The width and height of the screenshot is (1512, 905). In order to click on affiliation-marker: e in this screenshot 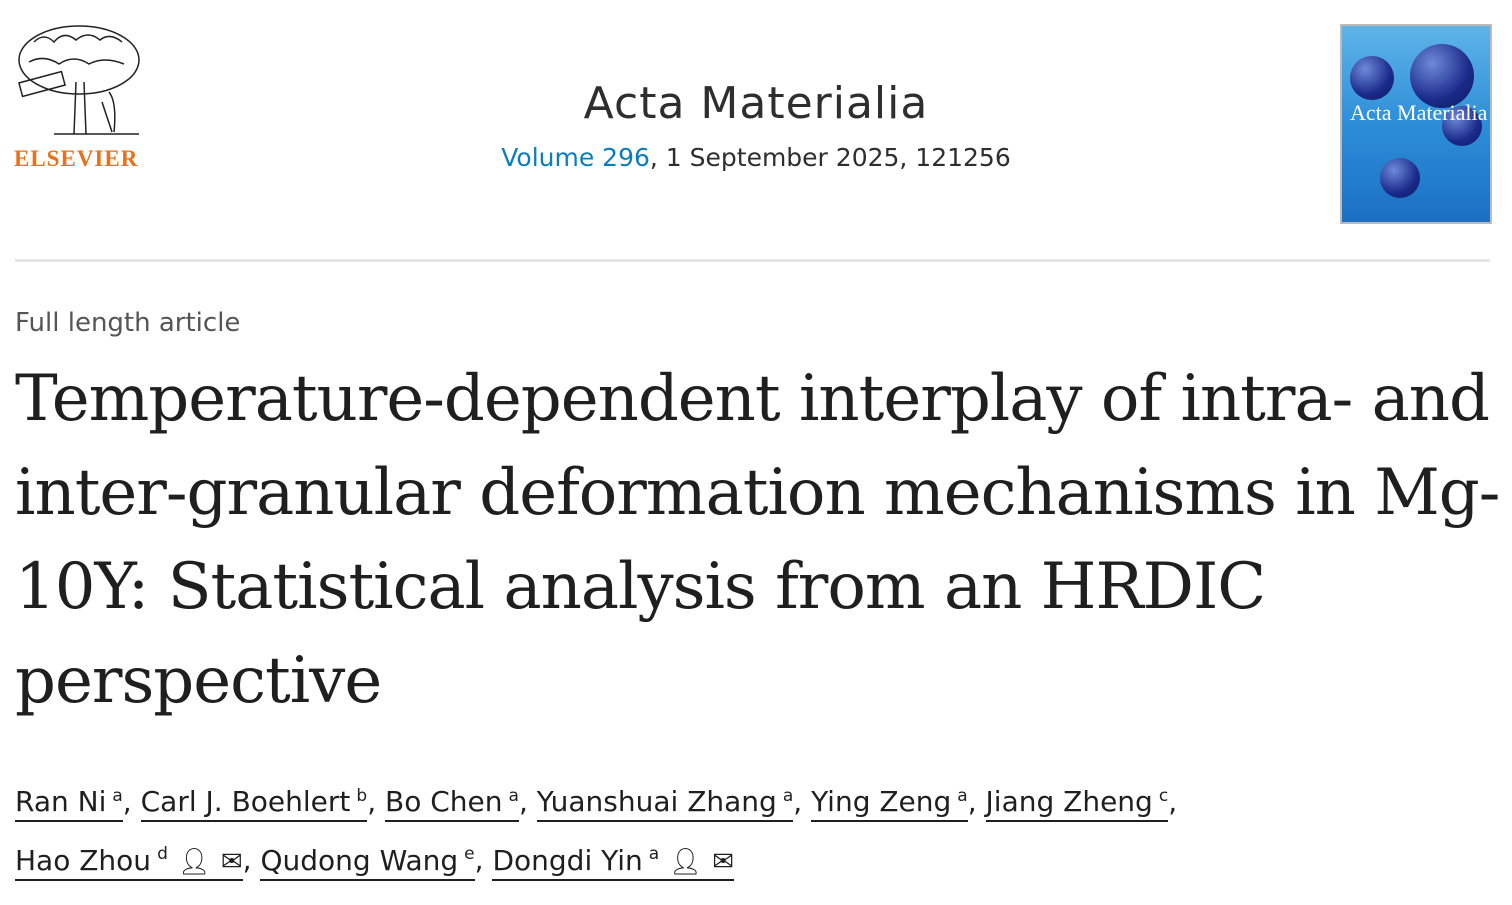, I will do `click(469, 854)`.